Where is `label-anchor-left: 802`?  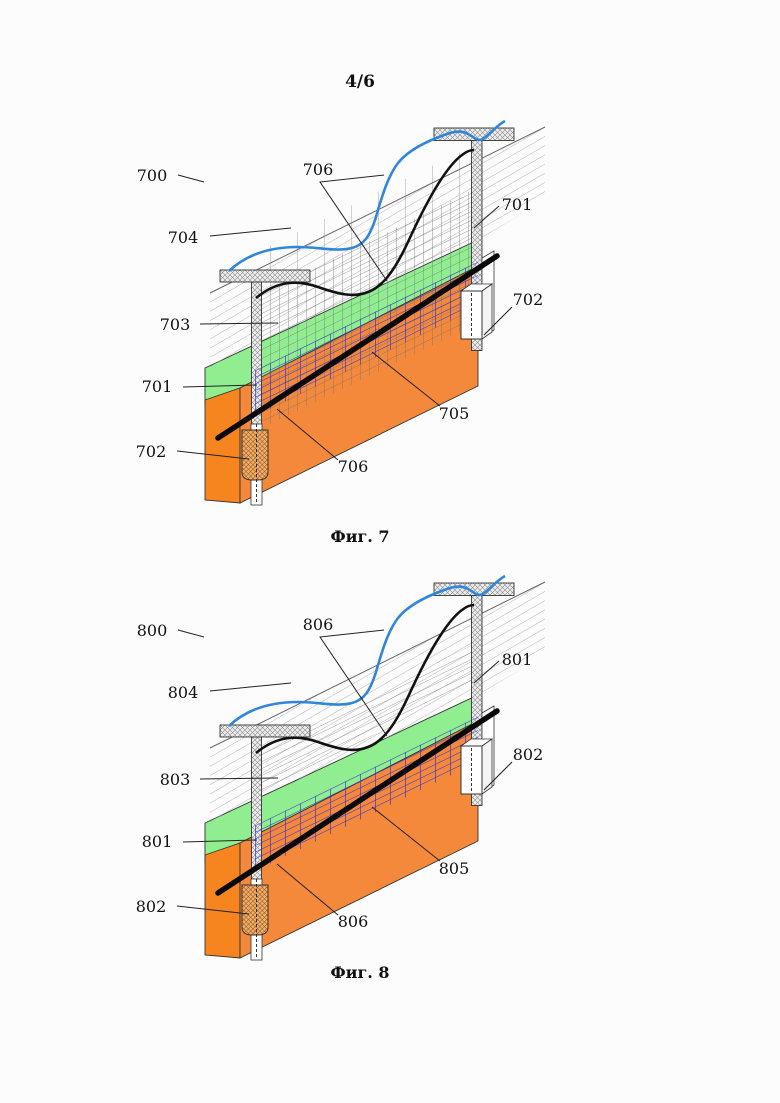 label-anchor-left: 802 is located at coordinates (151, 906).